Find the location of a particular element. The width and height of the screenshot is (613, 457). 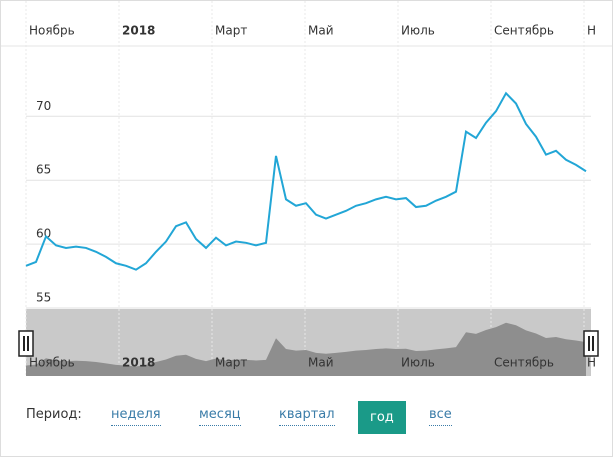

y-tick-label: 55 is located at coordinates (43, 298).